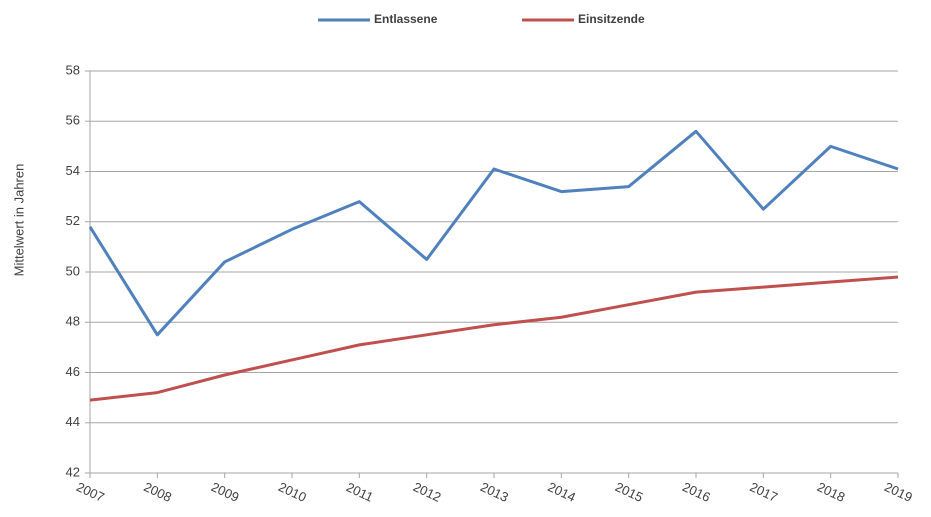 This screenshot has height=517, width=931. I want to click on y-tick-label: 58, so click(73, 69).